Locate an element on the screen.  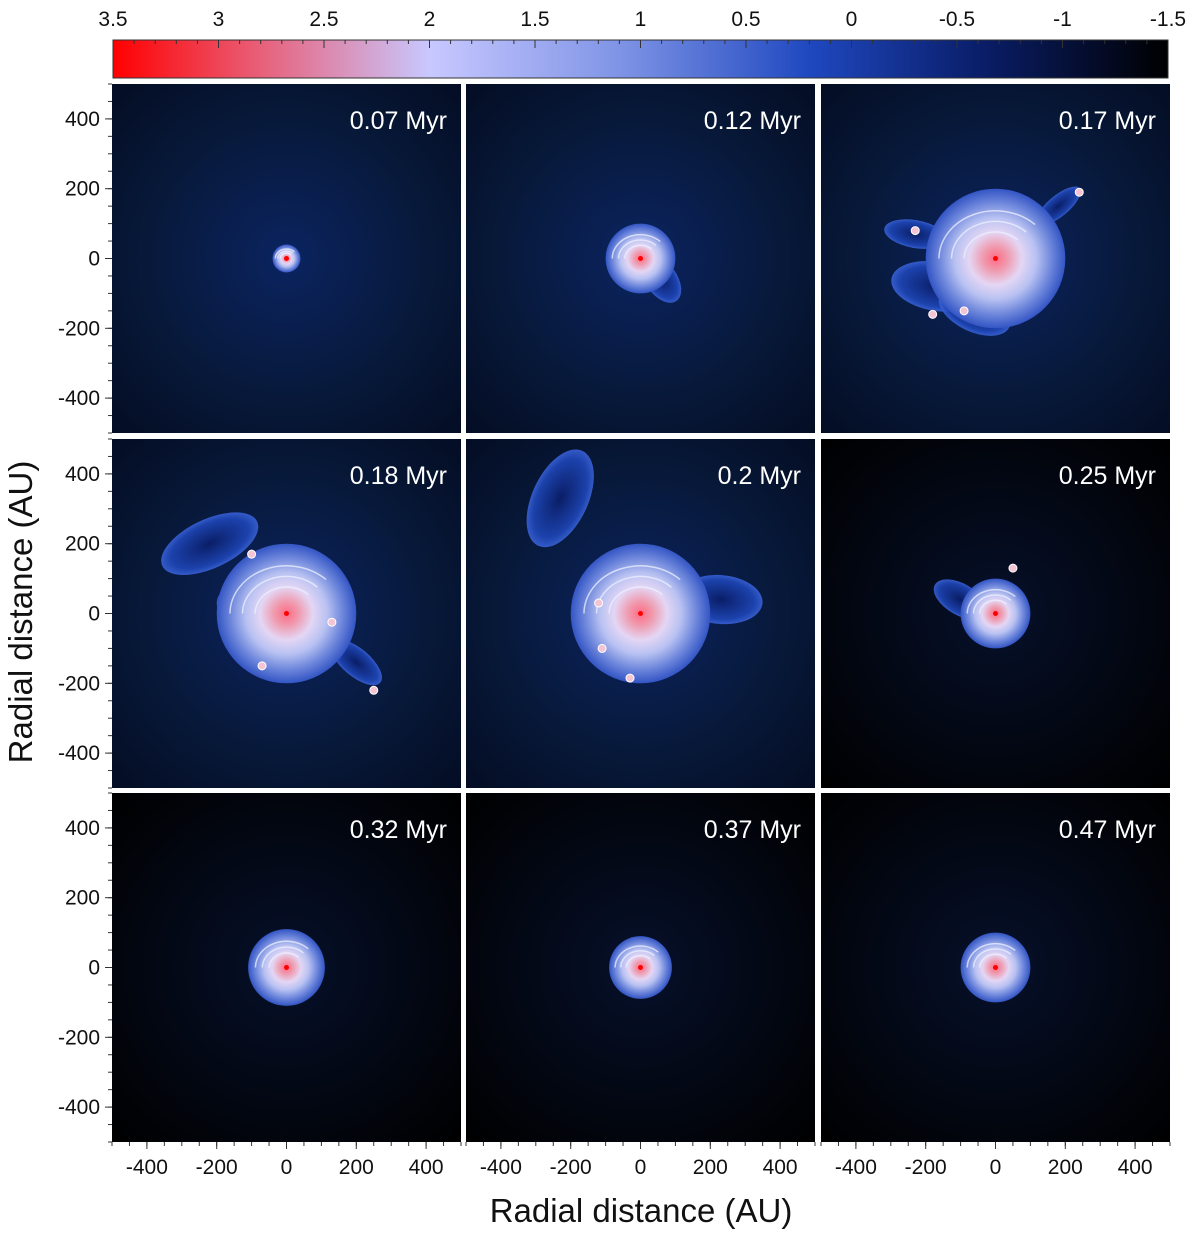
panel: 0.17 Myr is located at coordinates (995, 258).